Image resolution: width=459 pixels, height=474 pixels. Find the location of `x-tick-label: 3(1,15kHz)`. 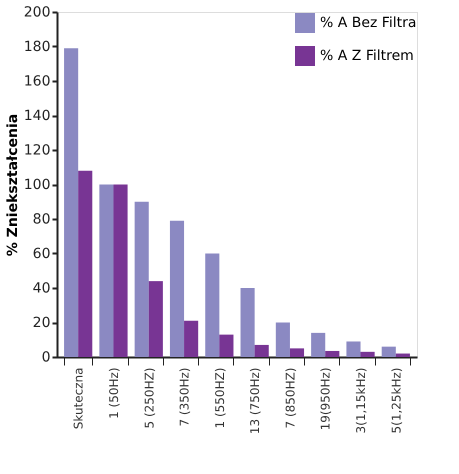

x-tick-label: 3(1,15kHz) is located at coordinates (361, 401).